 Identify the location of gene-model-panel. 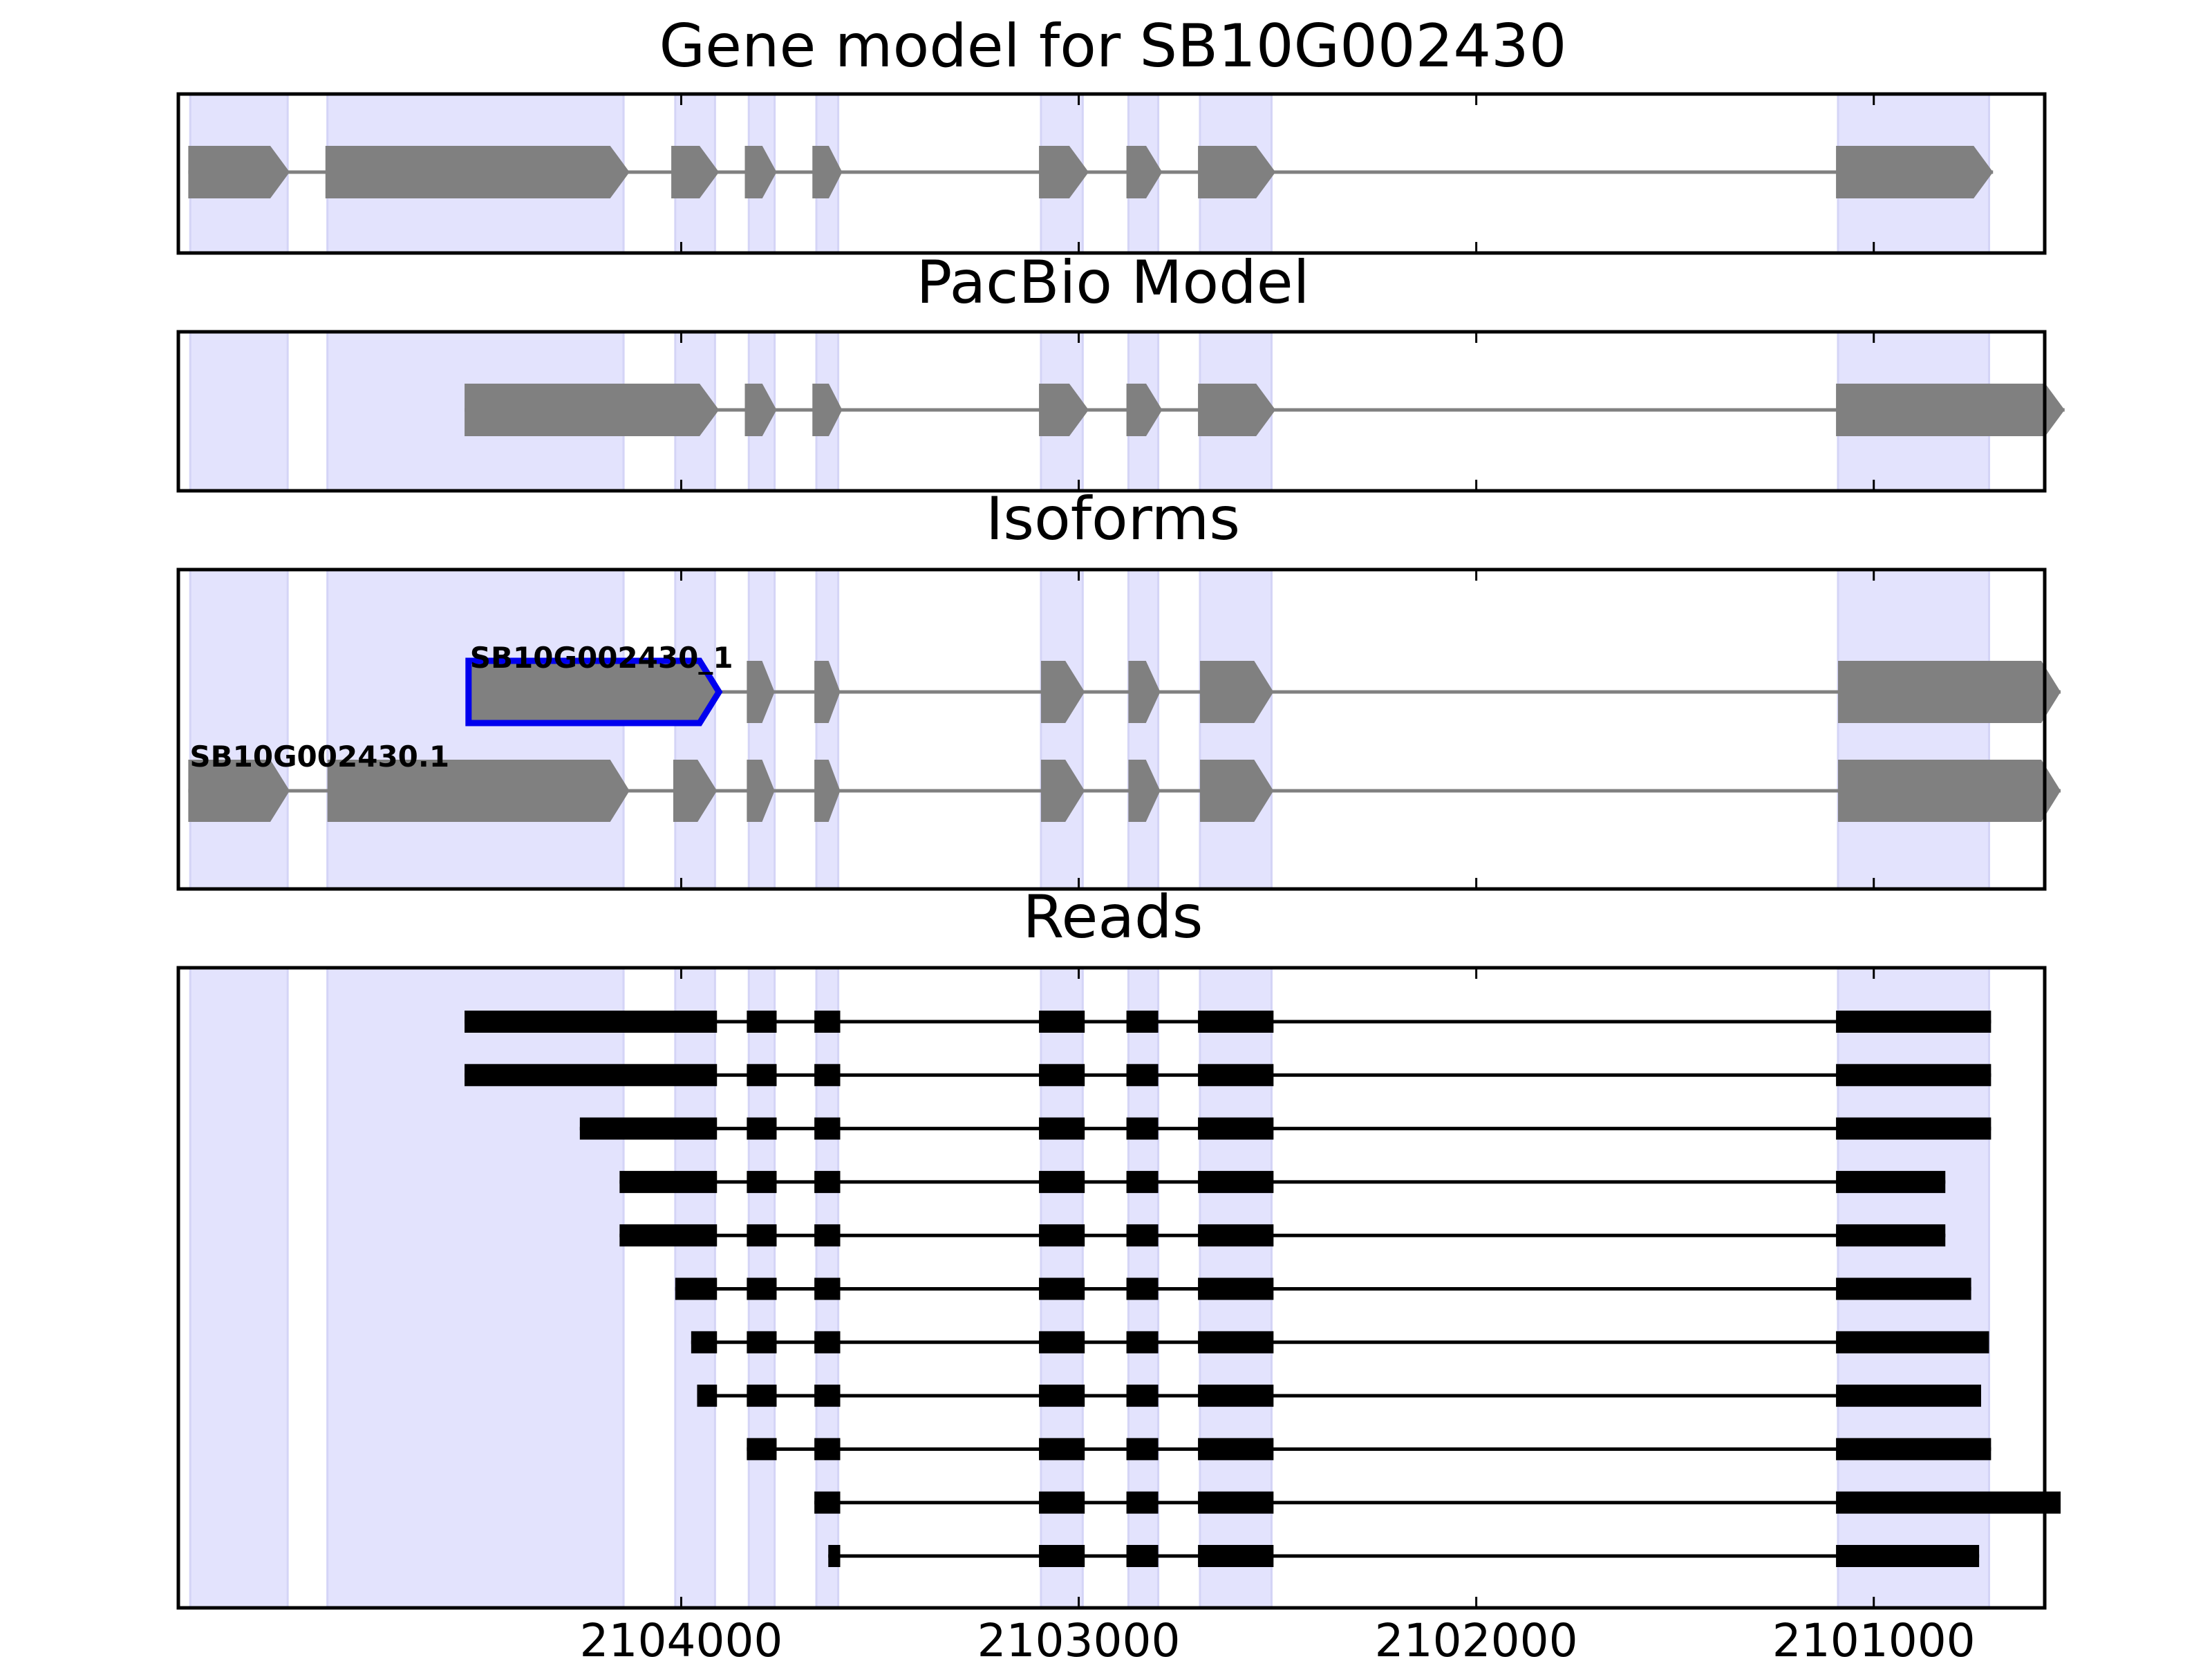
(1111, 174).